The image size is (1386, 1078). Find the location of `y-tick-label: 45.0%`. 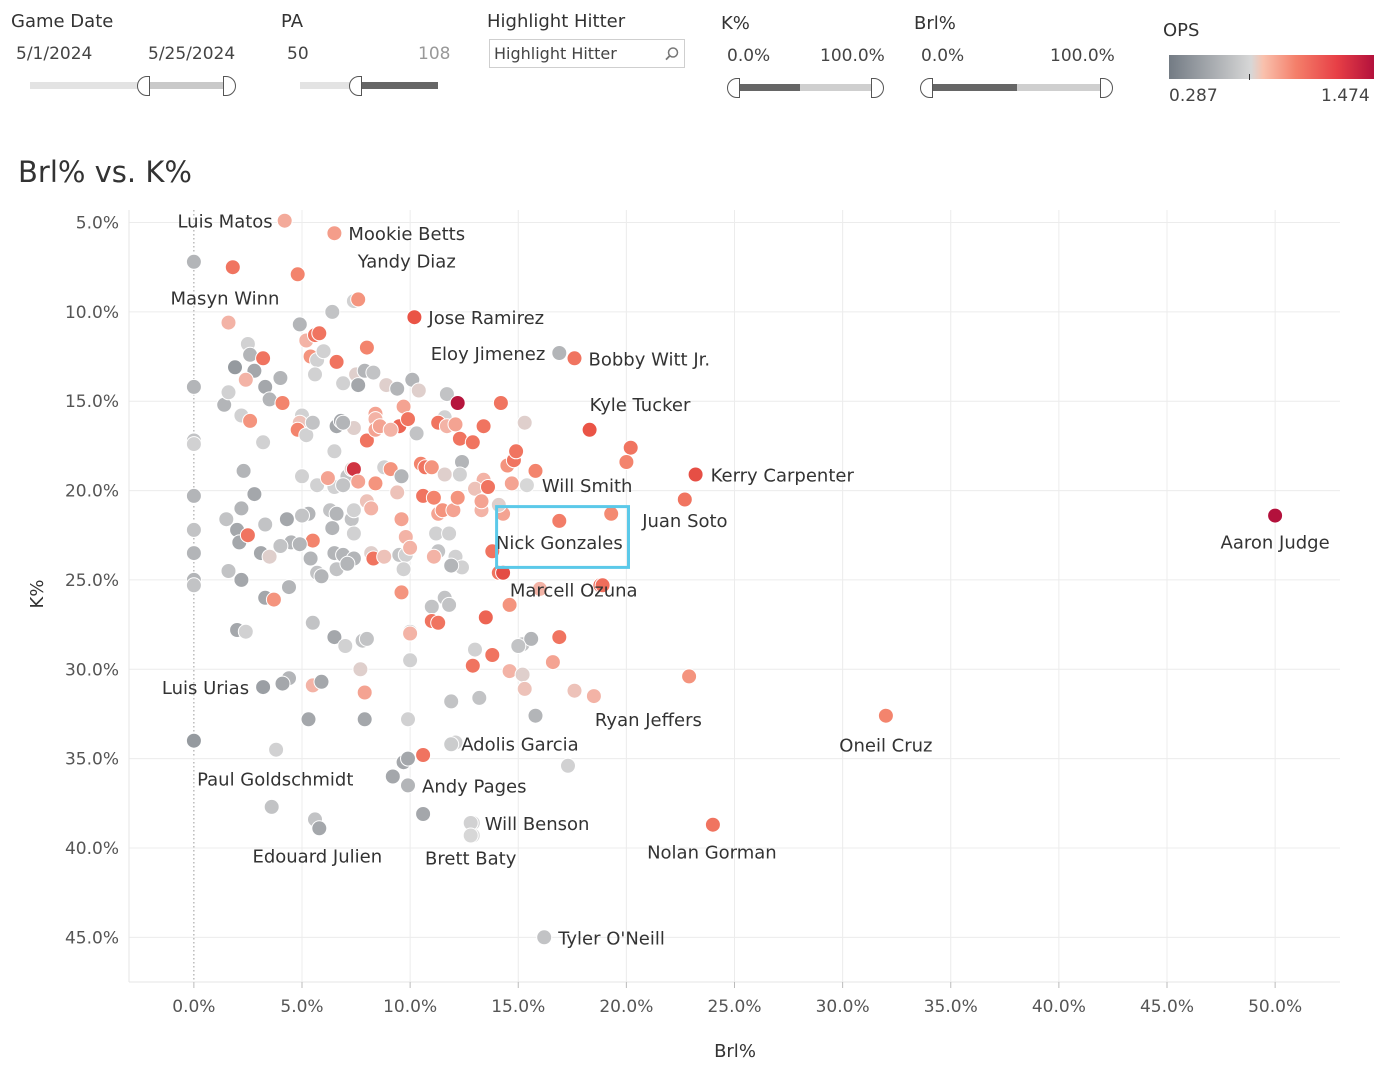

y-tick-label: 45.0% is located at coordinates (92, 938).